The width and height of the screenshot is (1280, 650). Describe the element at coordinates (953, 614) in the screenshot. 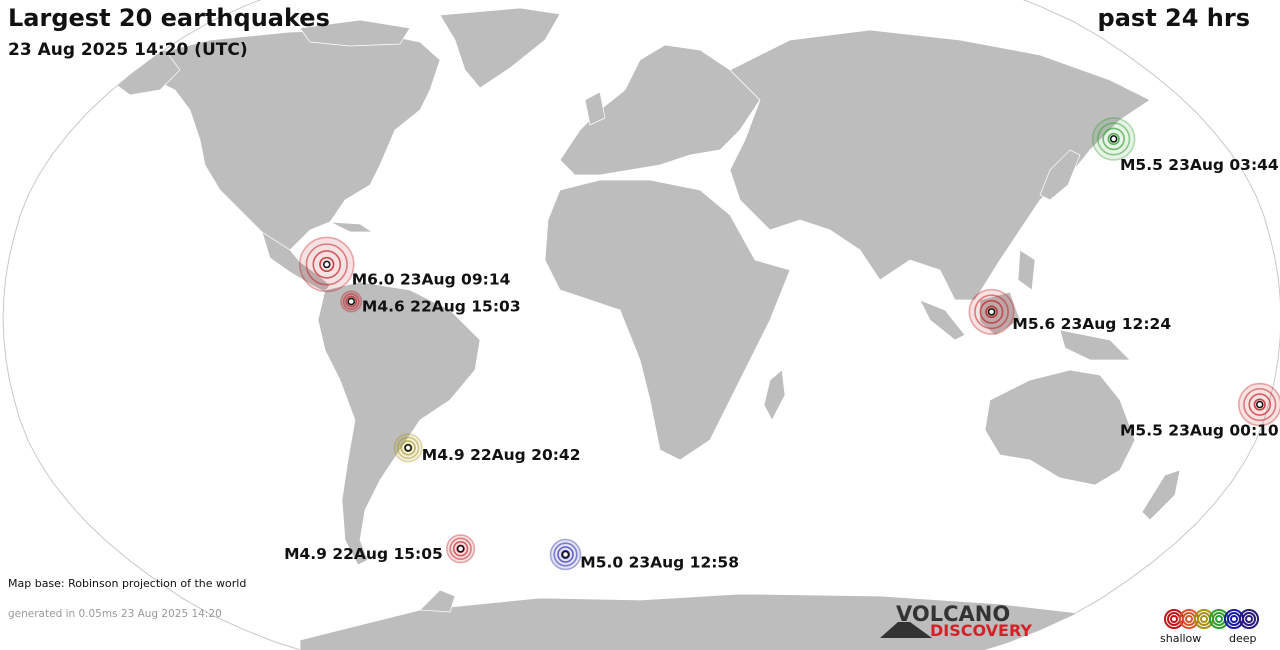

I see `logo-volcano-text: VOLCANO` at that location.